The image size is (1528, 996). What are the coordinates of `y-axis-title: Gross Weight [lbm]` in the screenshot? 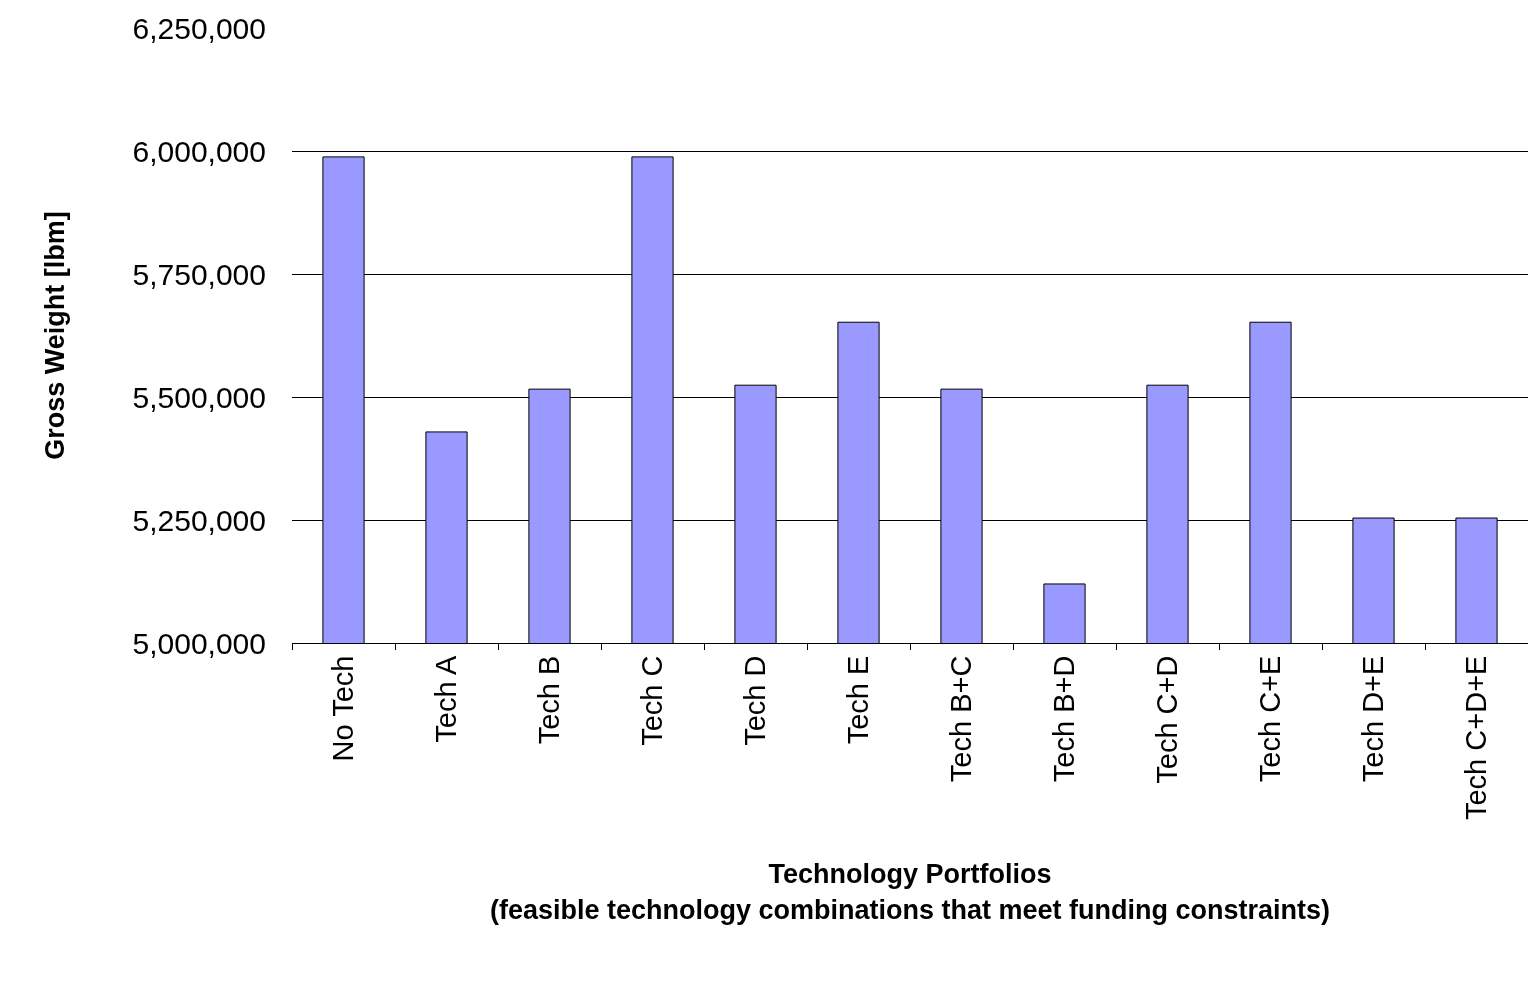 It's located at (54, 335).